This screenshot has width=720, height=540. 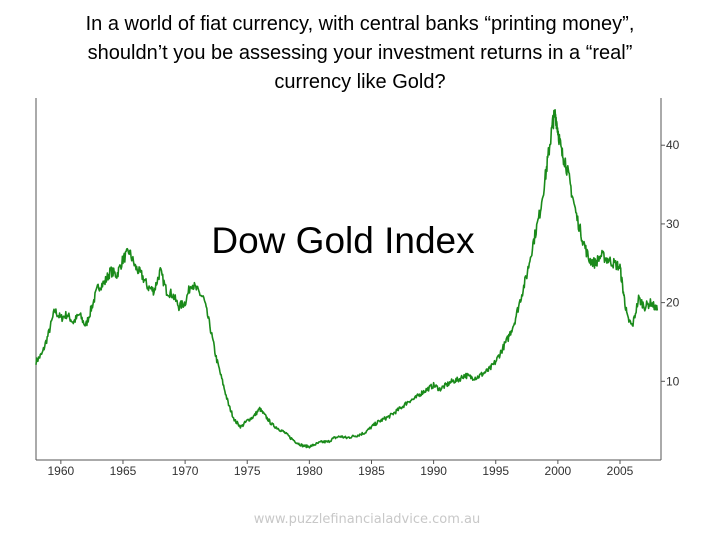 What do you see at coordinates (185, 471) in the screenshot?
I see `x-tick-label: 1970` at bounding box center [185, 471].